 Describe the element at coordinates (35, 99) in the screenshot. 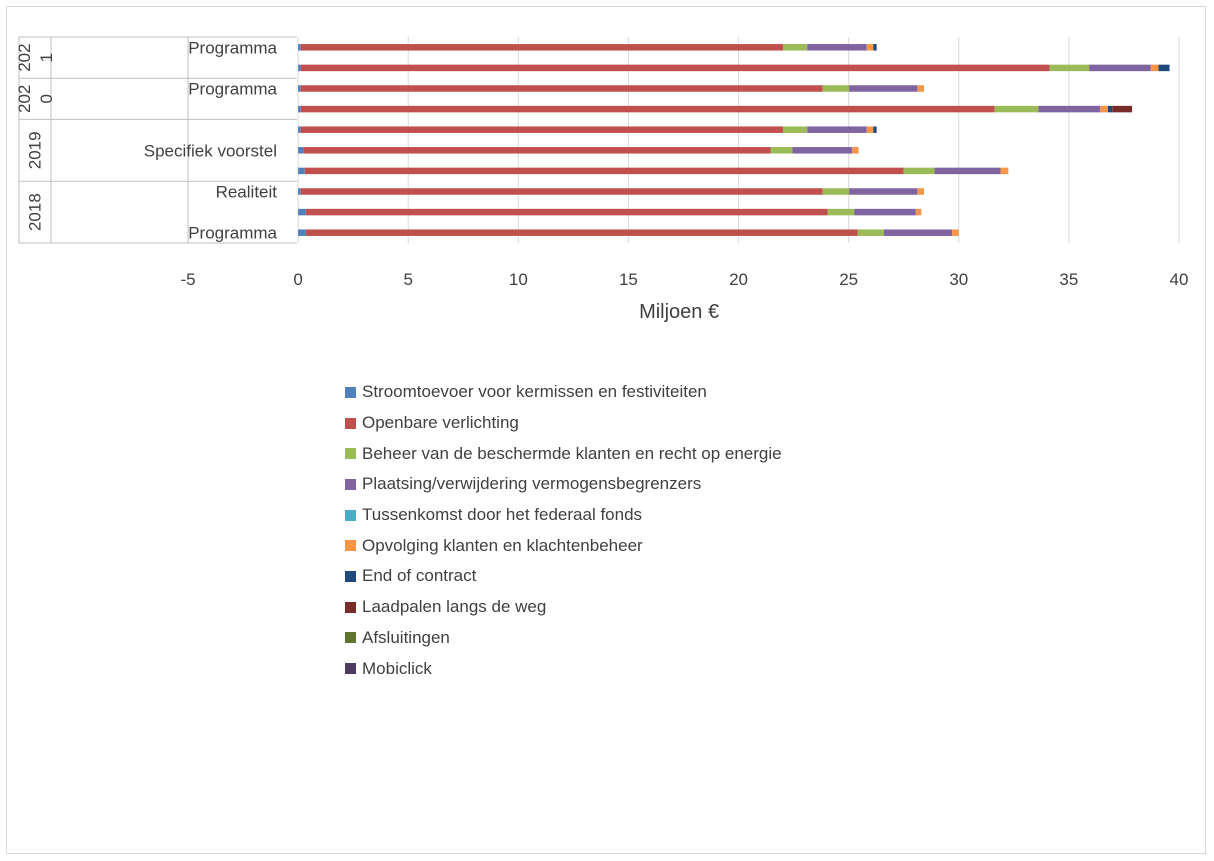

I see `group-label-2020: 202 0` at that location.